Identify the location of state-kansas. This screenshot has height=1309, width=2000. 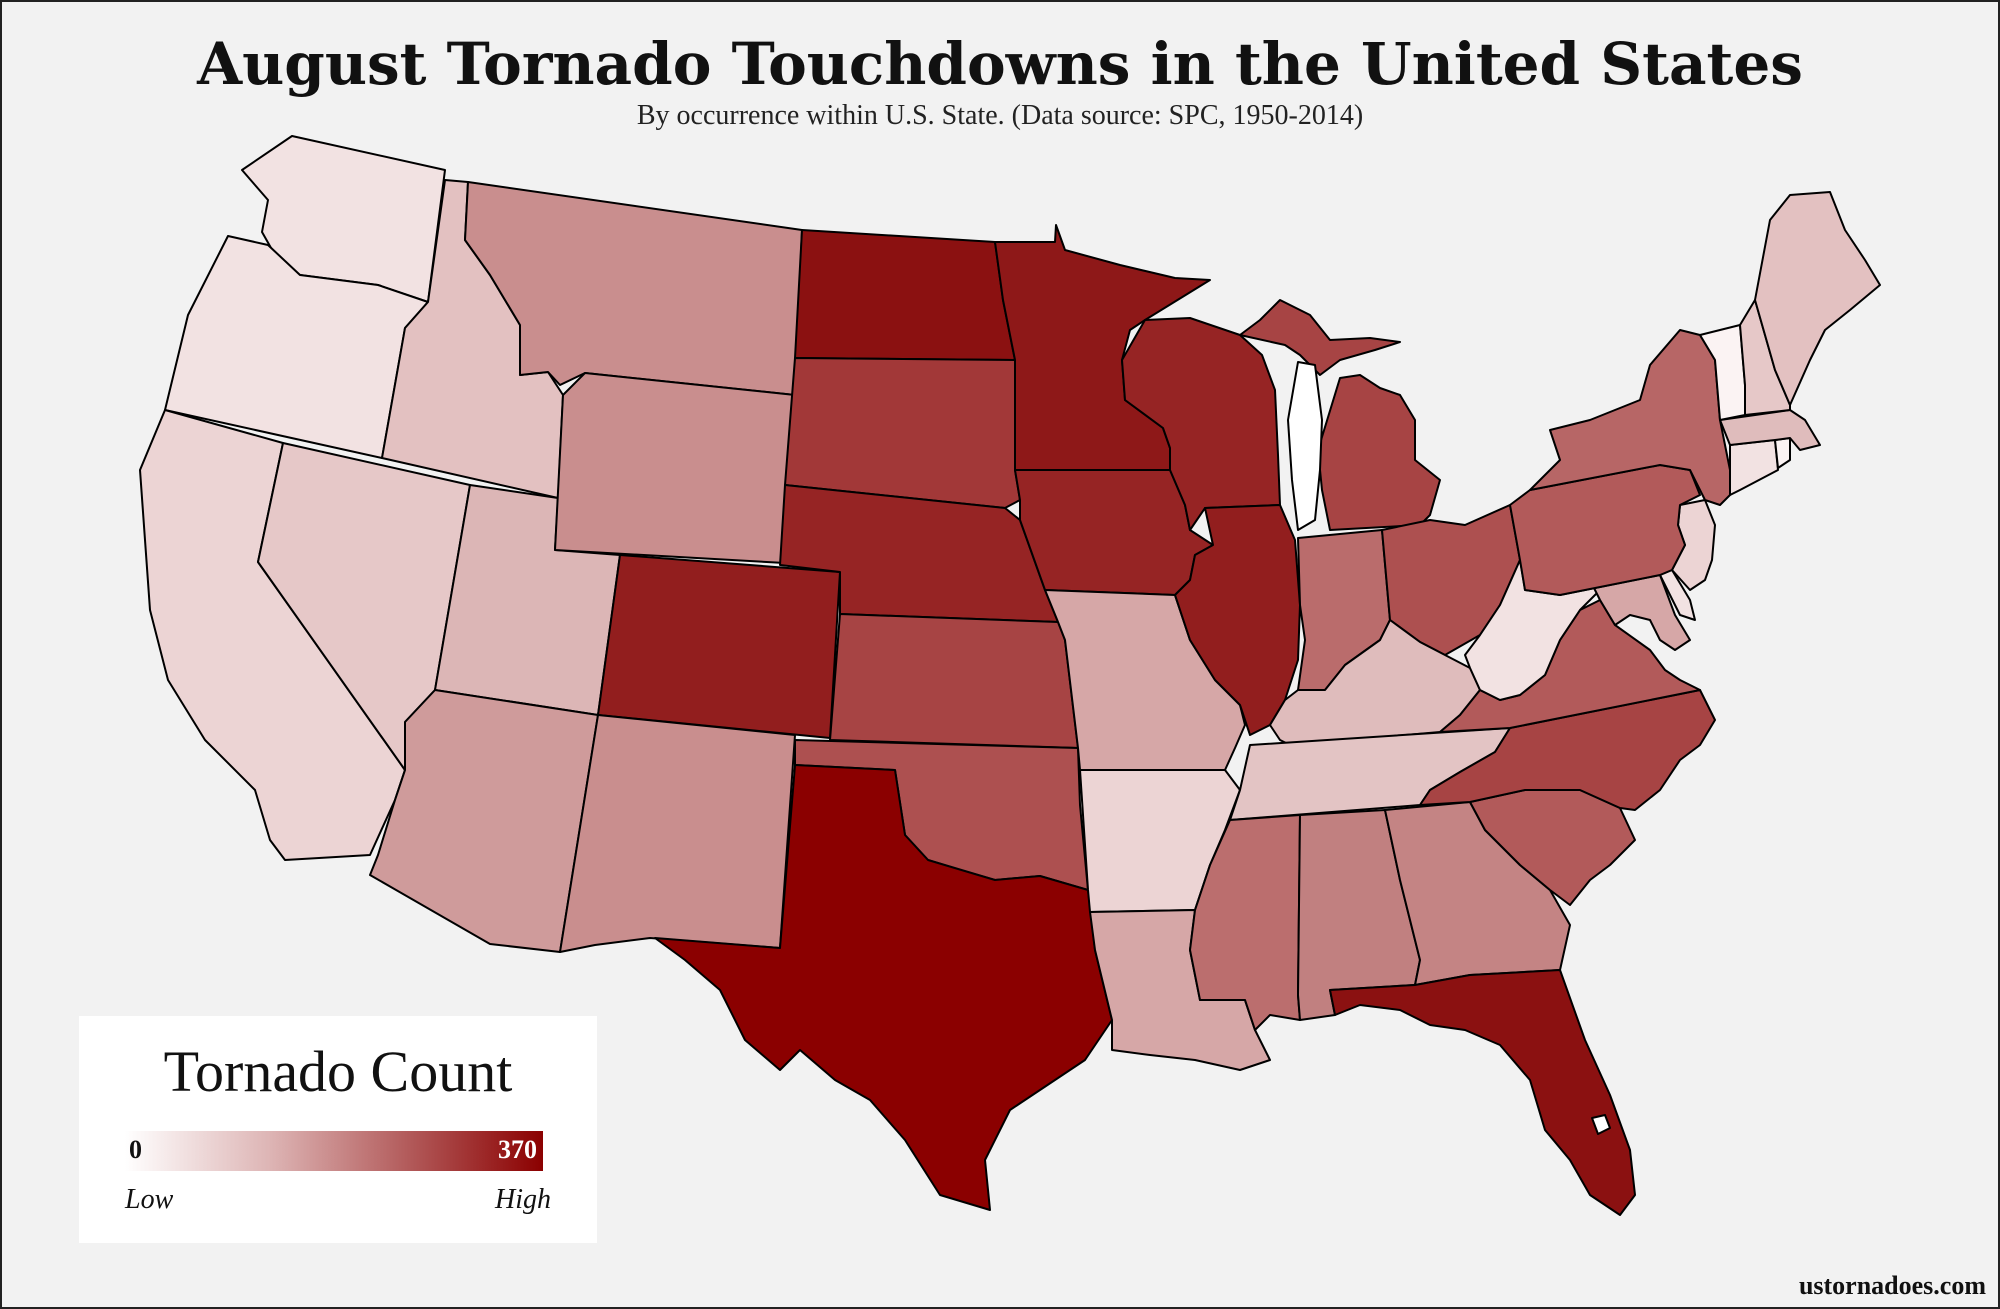
(954, 681).